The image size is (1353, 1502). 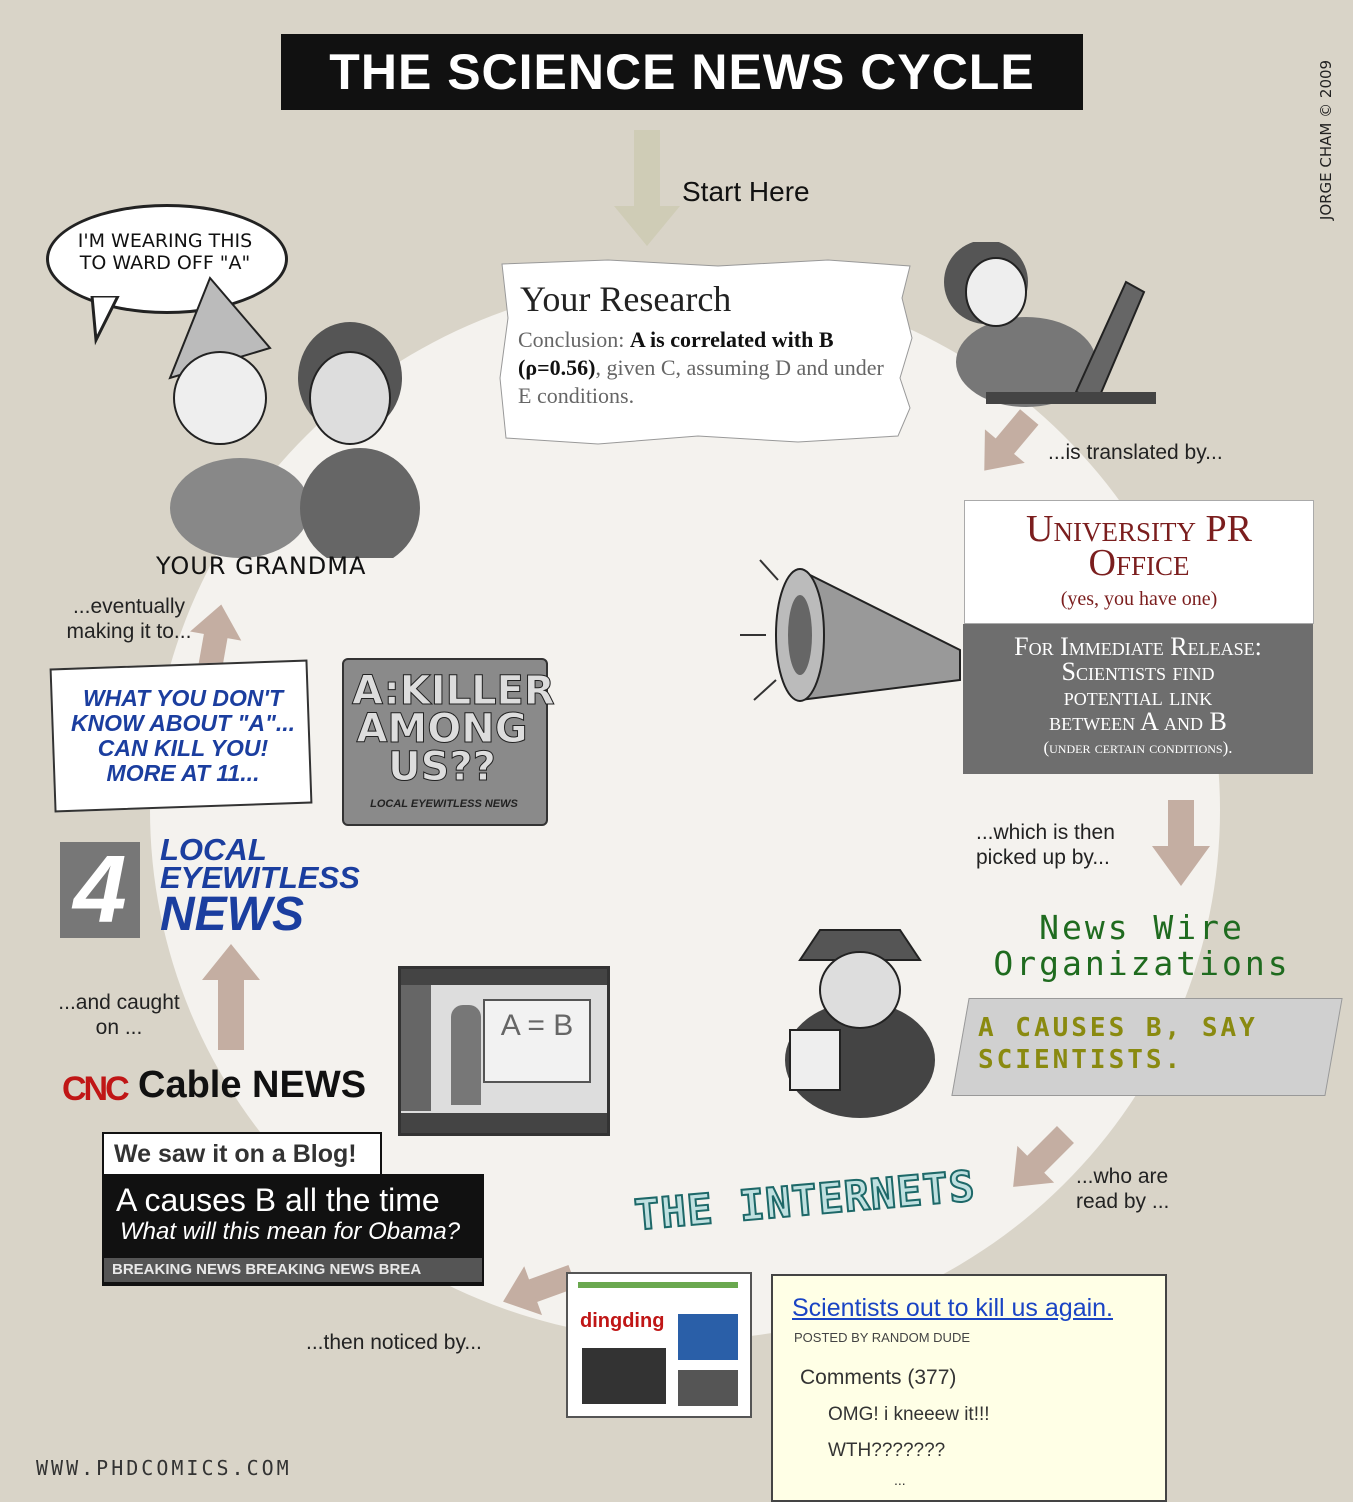 What do you see at coordinates (746, 191) in the screenshot?
I see `start-here-label: Start Here` at bounding box center [746, 191].